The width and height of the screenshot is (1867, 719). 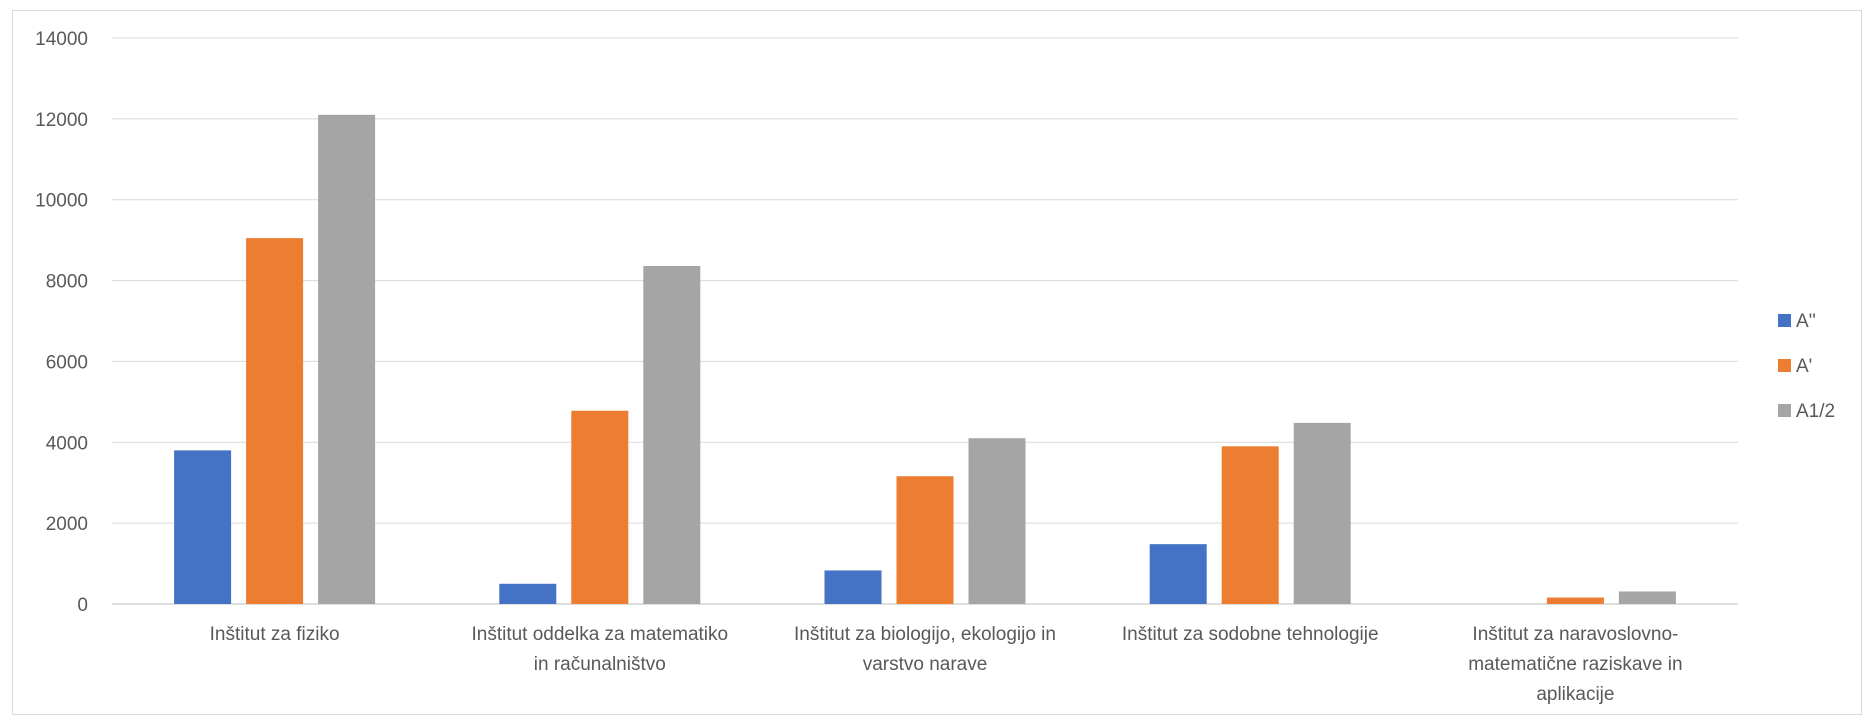 I want to click on legend-label: A', so click(x=1804, y=366).